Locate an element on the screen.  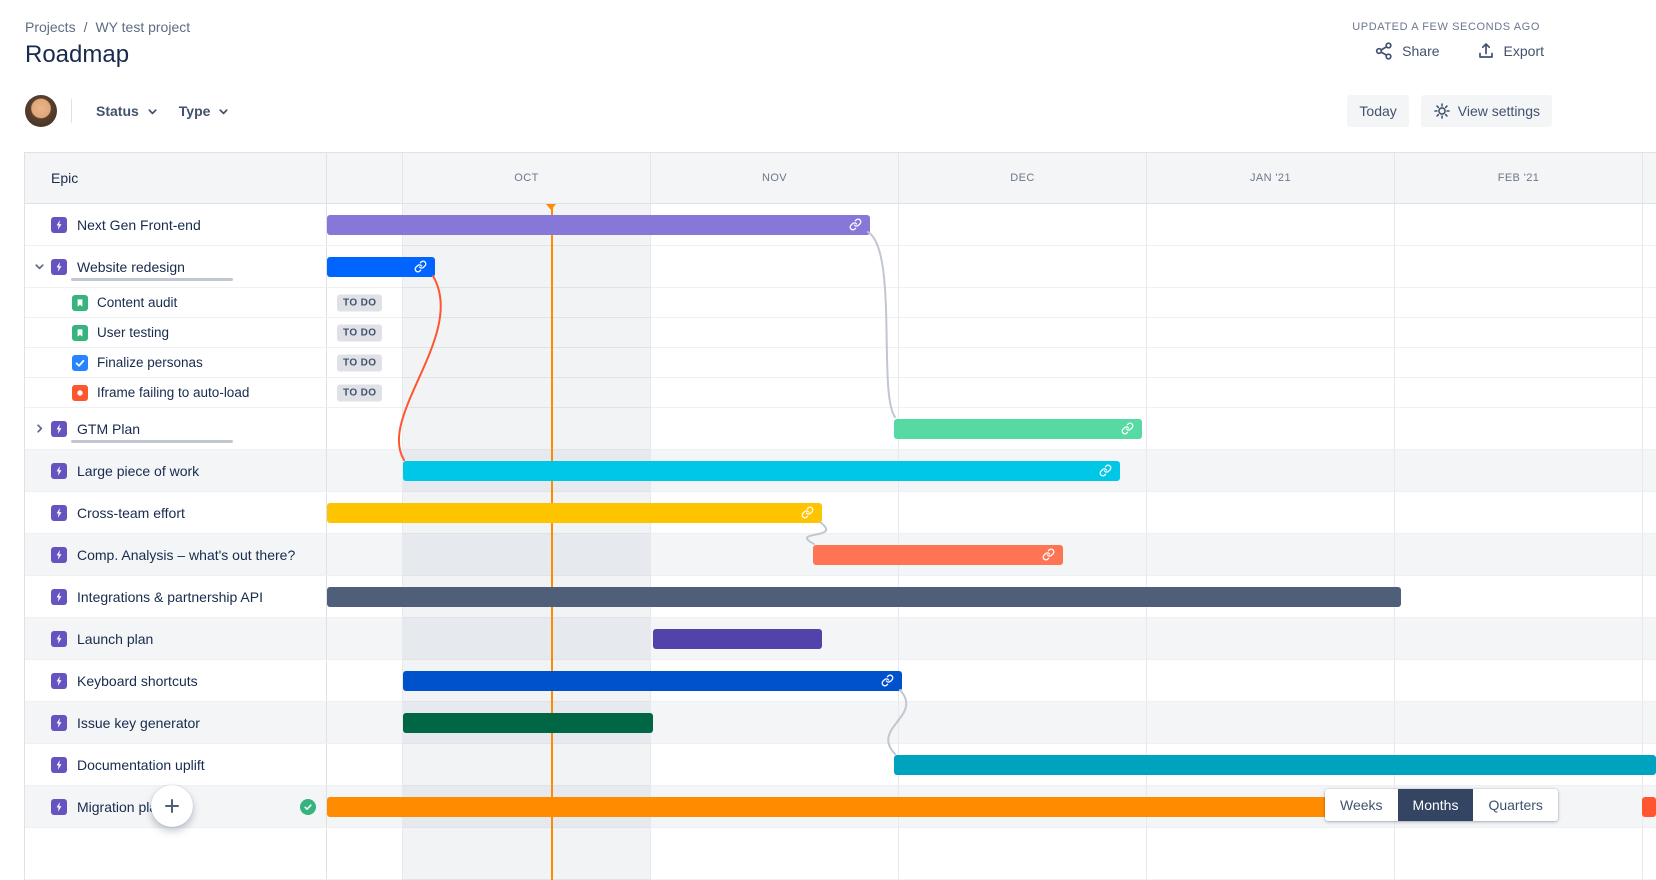
status-filter-dropdown: Status is located at coordinates (127, 111).